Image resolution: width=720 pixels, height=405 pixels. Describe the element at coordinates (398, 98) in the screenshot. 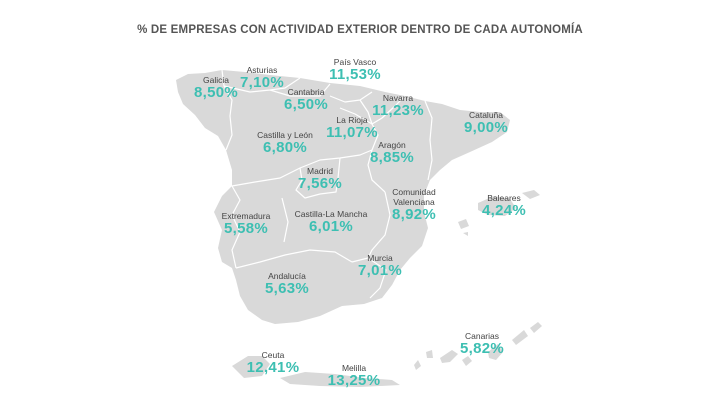

I see `region-name: Navarra` at that location.